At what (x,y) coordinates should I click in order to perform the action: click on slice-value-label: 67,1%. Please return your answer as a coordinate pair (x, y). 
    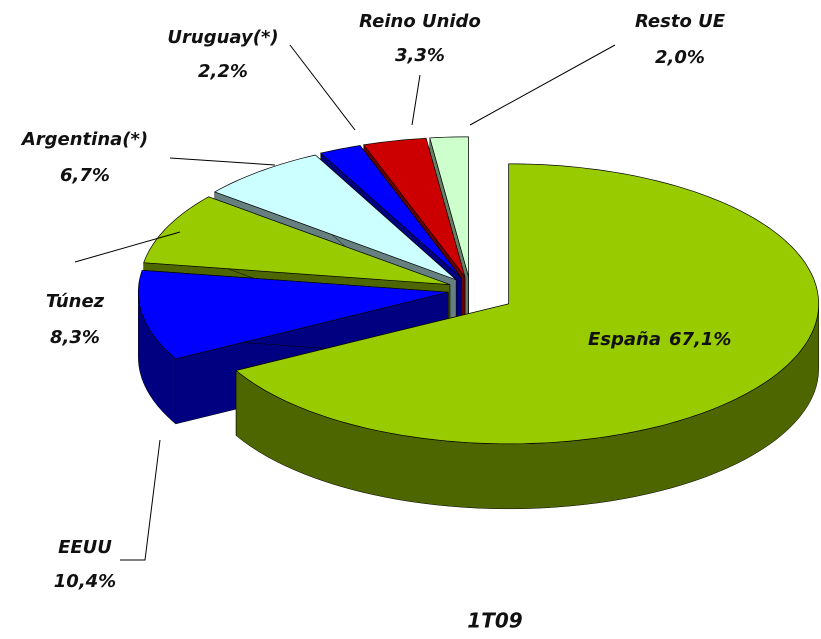
    Looking at the image, I should click on (700, 339).